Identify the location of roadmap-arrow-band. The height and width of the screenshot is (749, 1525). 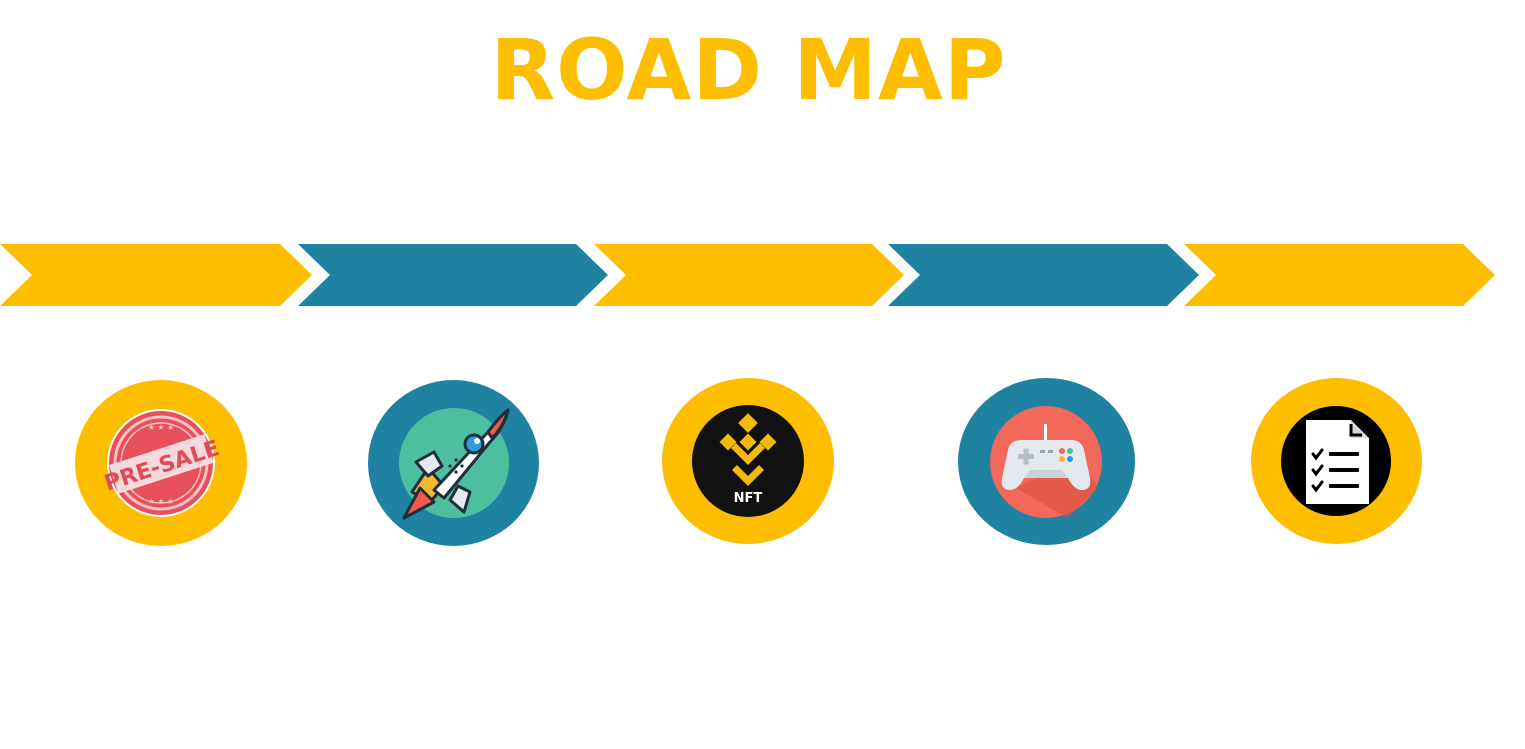
(747, 275).